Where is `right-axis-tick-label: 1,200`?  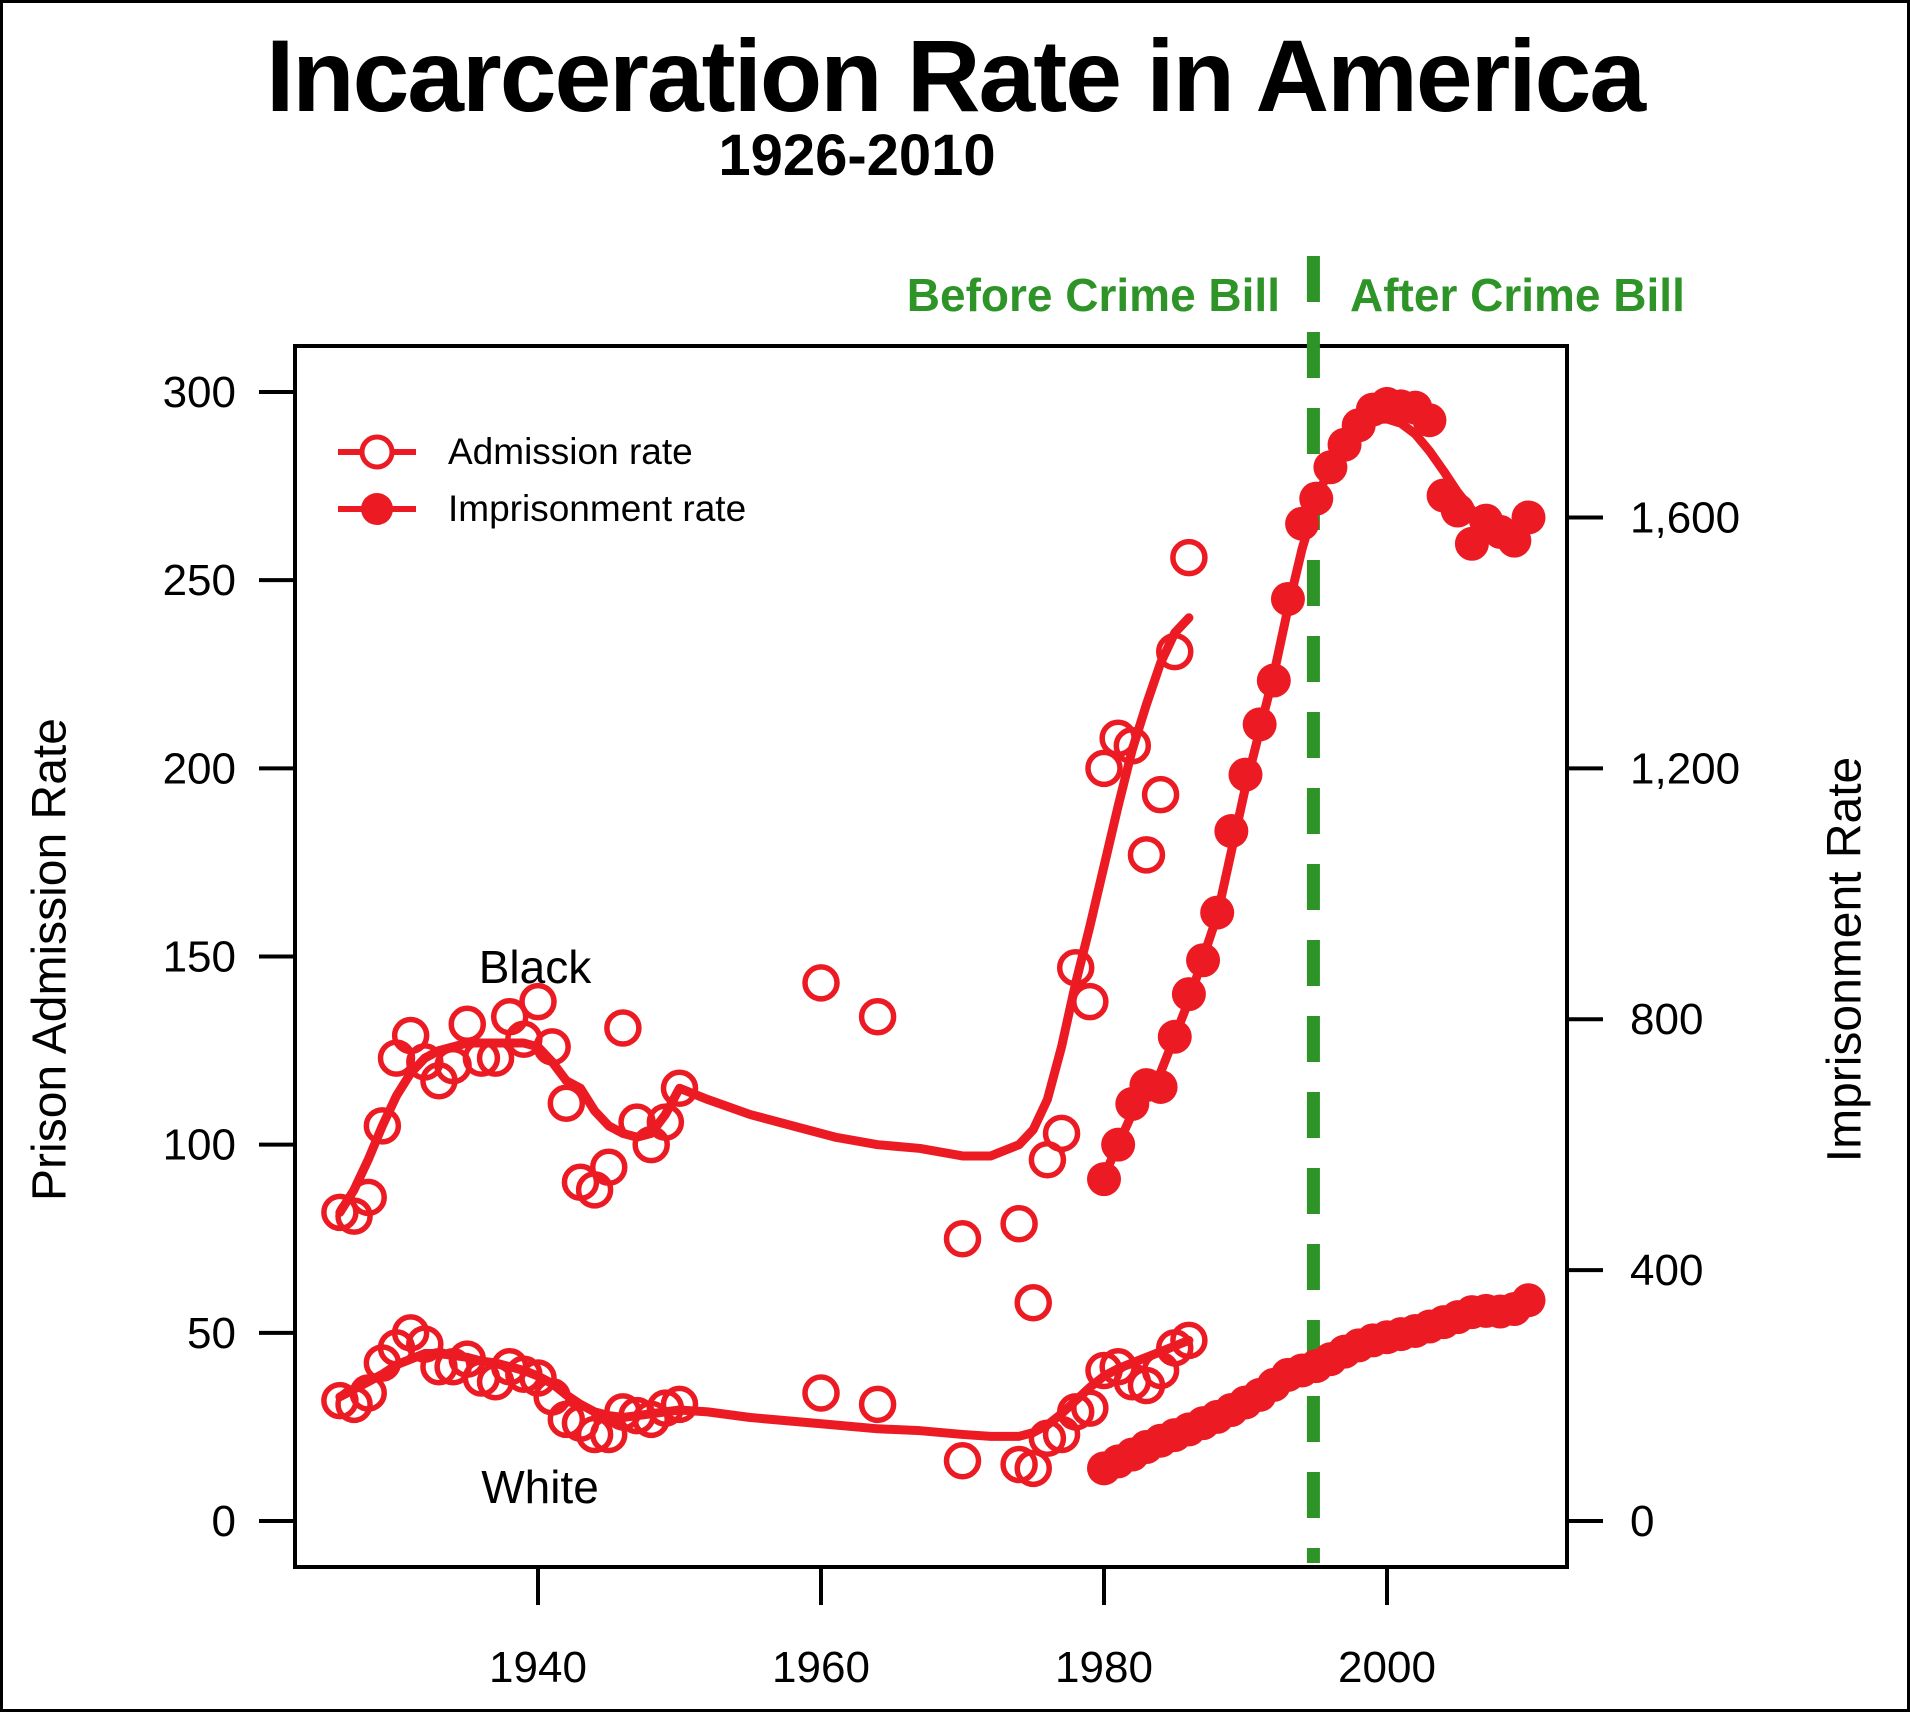 right-axis-tick-label: 1,200 is located at coordinates (1685, 768).